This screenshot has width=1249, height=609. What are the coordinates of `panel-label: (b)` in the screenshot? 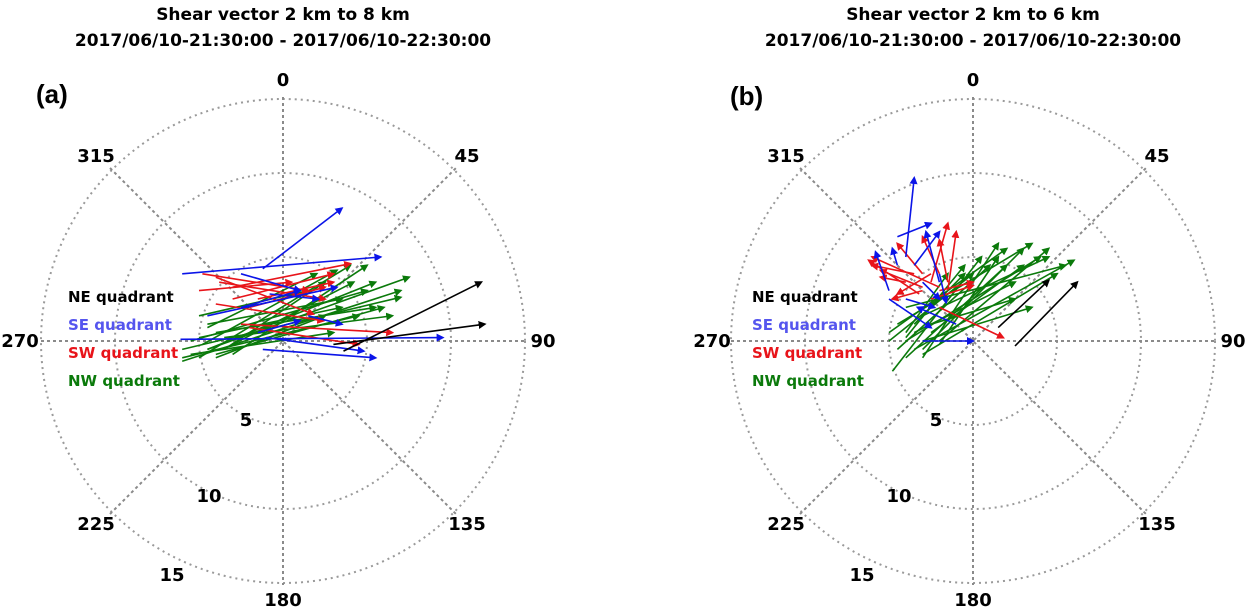 It's located at (746, 96).